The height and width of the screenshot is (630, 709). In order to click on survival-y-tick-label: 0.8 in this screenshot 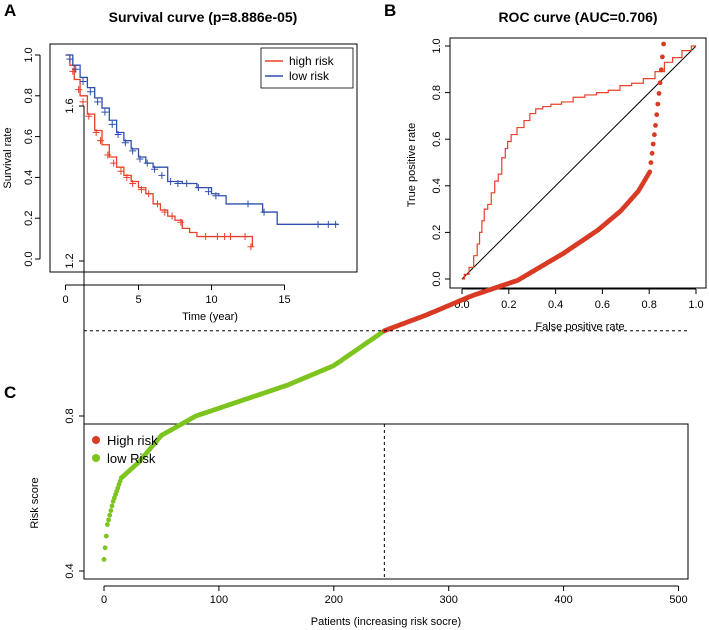, I will do `click(29, 95)`.